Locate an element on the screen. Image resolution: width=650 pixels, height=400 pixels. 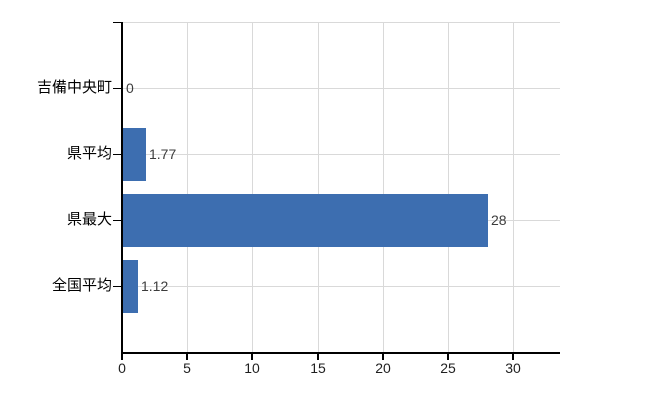
bar-value-label: 1.77 is located at coordinates (163, 154).